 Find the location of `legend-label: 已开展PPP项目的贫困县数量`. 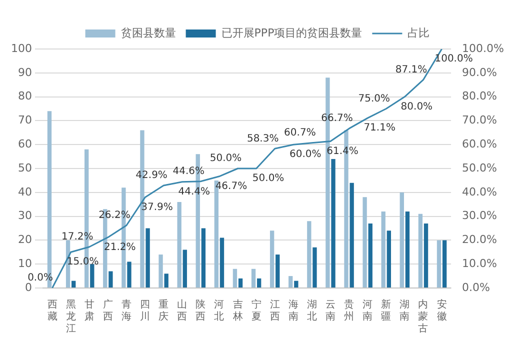

legend-label: 已开展PPP项目的贫困县数量 is located at coordinates (291, 33).